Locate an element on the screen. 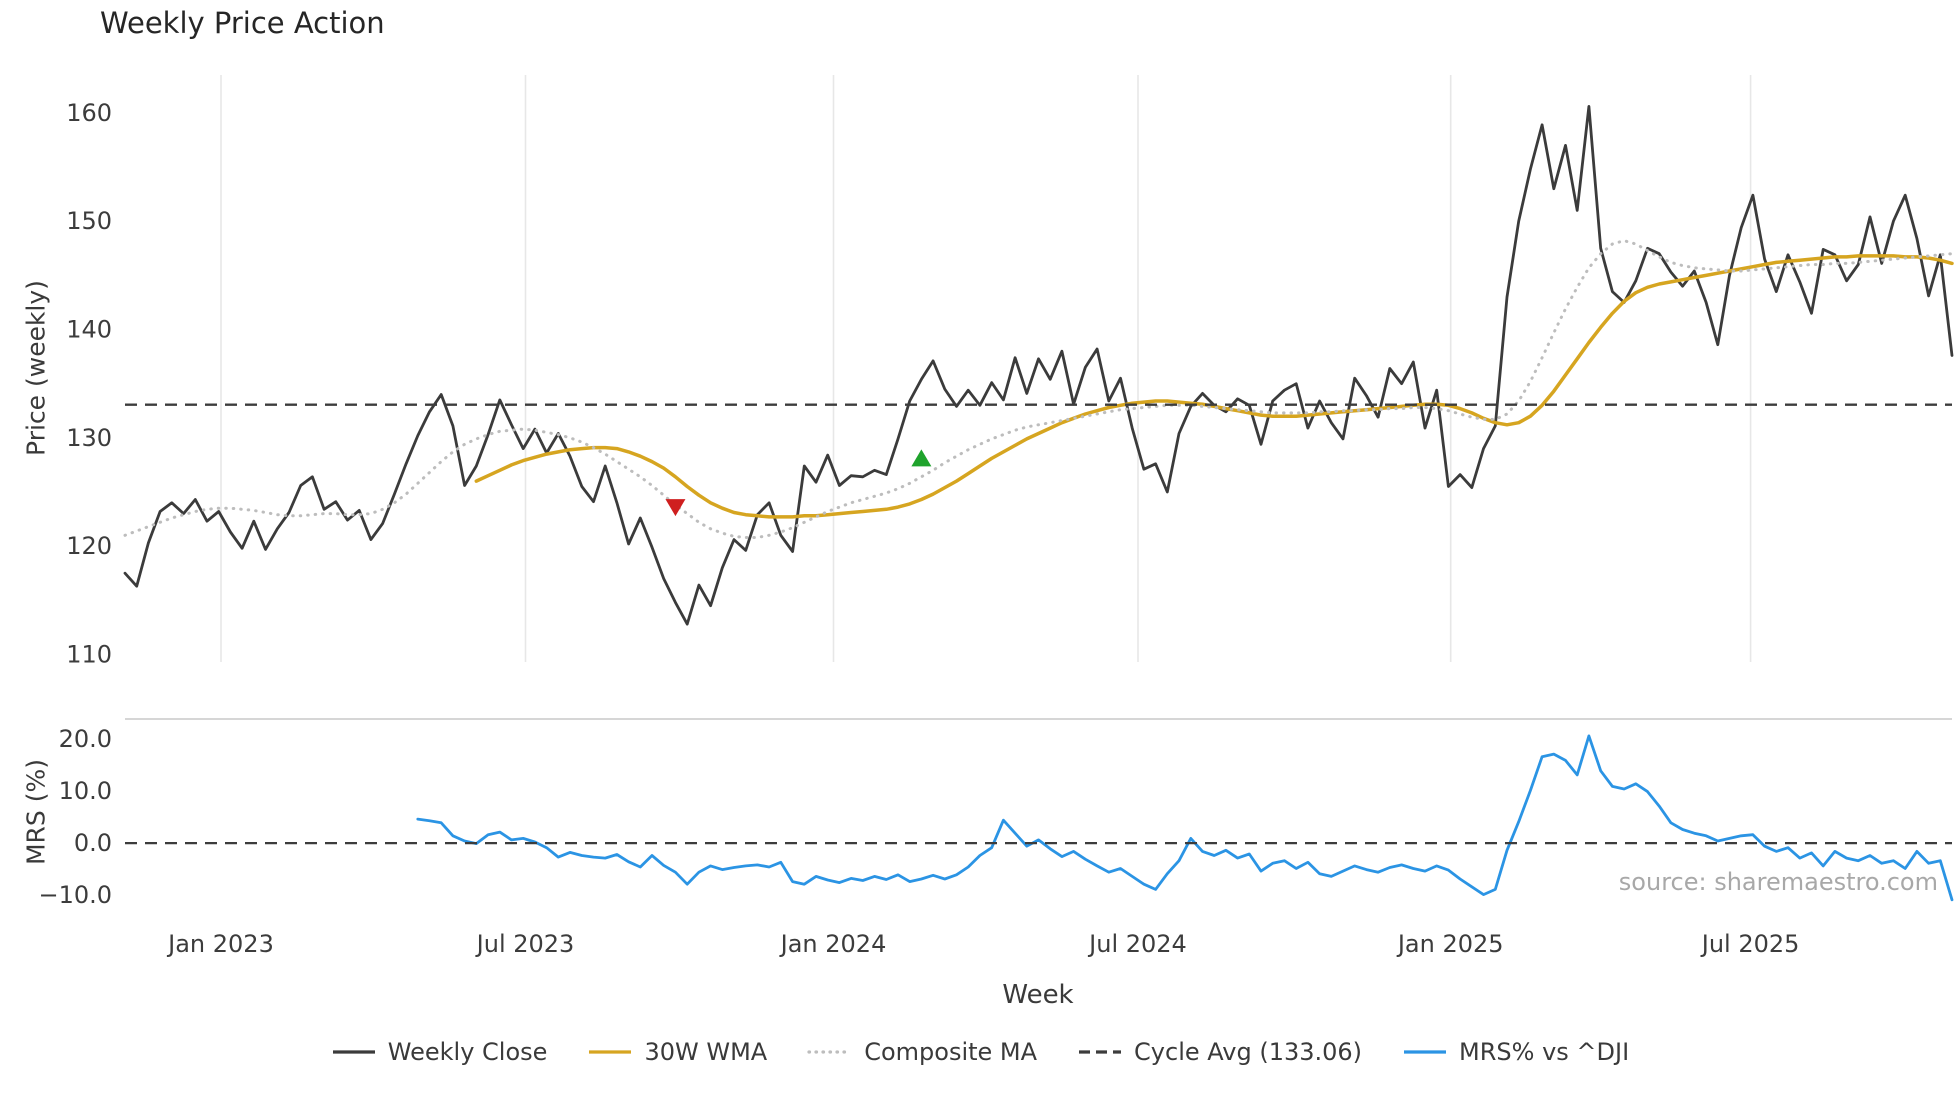 The image size is (1960, 1102). x-axis-label: Week is located at coordinates (1038, 995).